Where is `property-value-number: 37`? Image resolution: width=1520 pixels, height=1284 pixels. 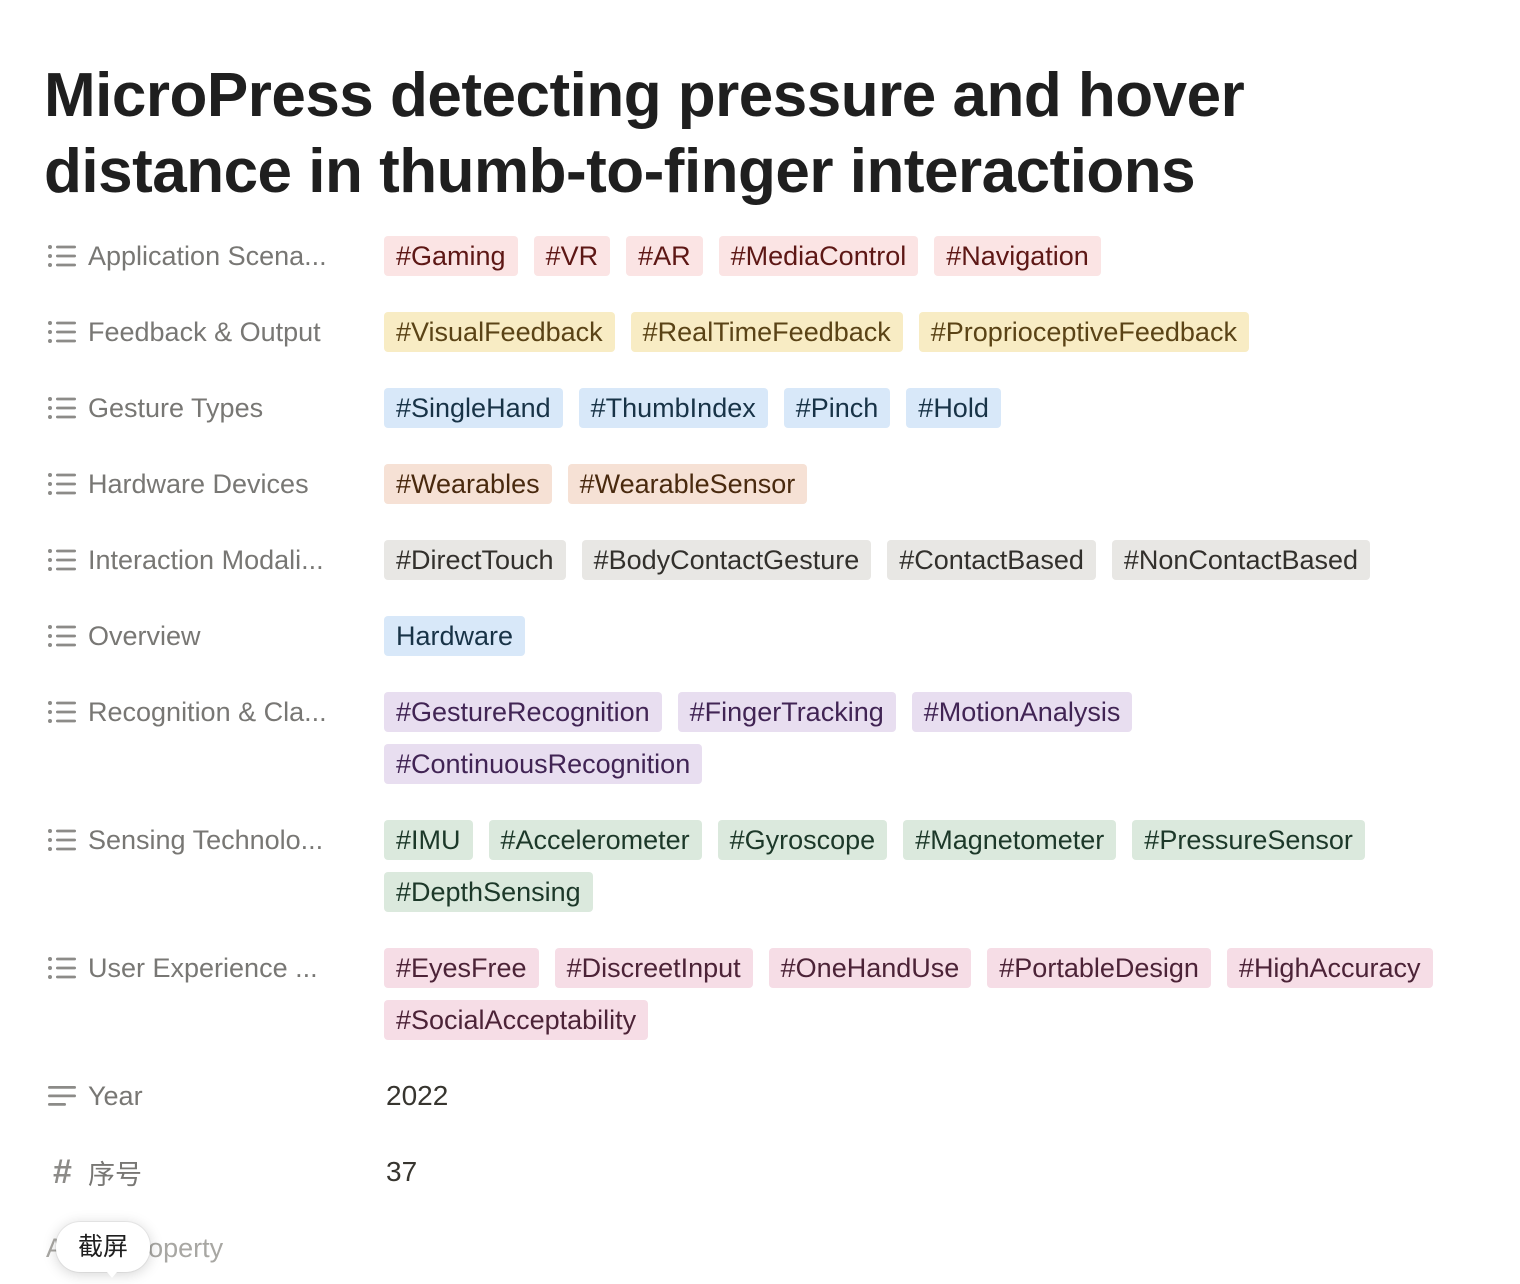 property-value-number: 37 is located at coordinates (924, 1172).